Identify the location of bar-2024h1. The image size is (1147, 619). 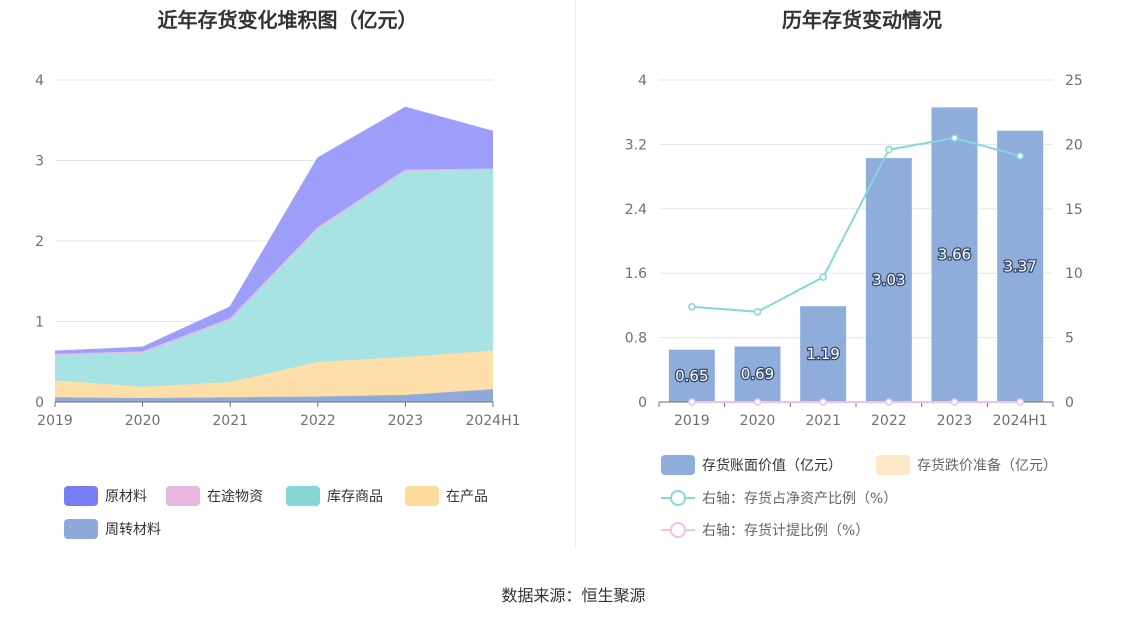
(1020, 266).